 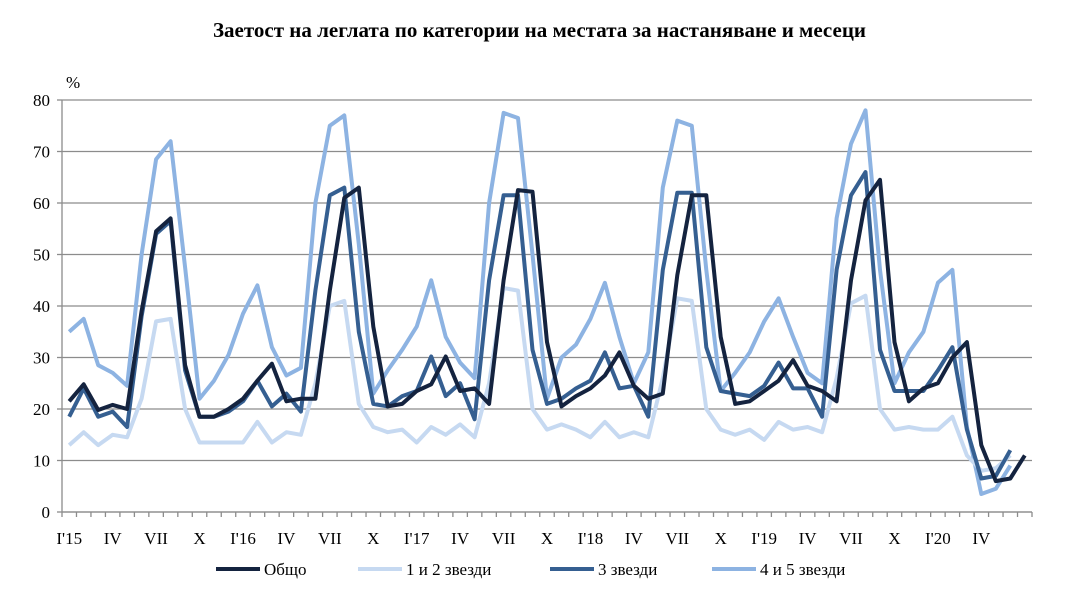 I want to click on y-tick-label: 40, so click(x=41, y=306).